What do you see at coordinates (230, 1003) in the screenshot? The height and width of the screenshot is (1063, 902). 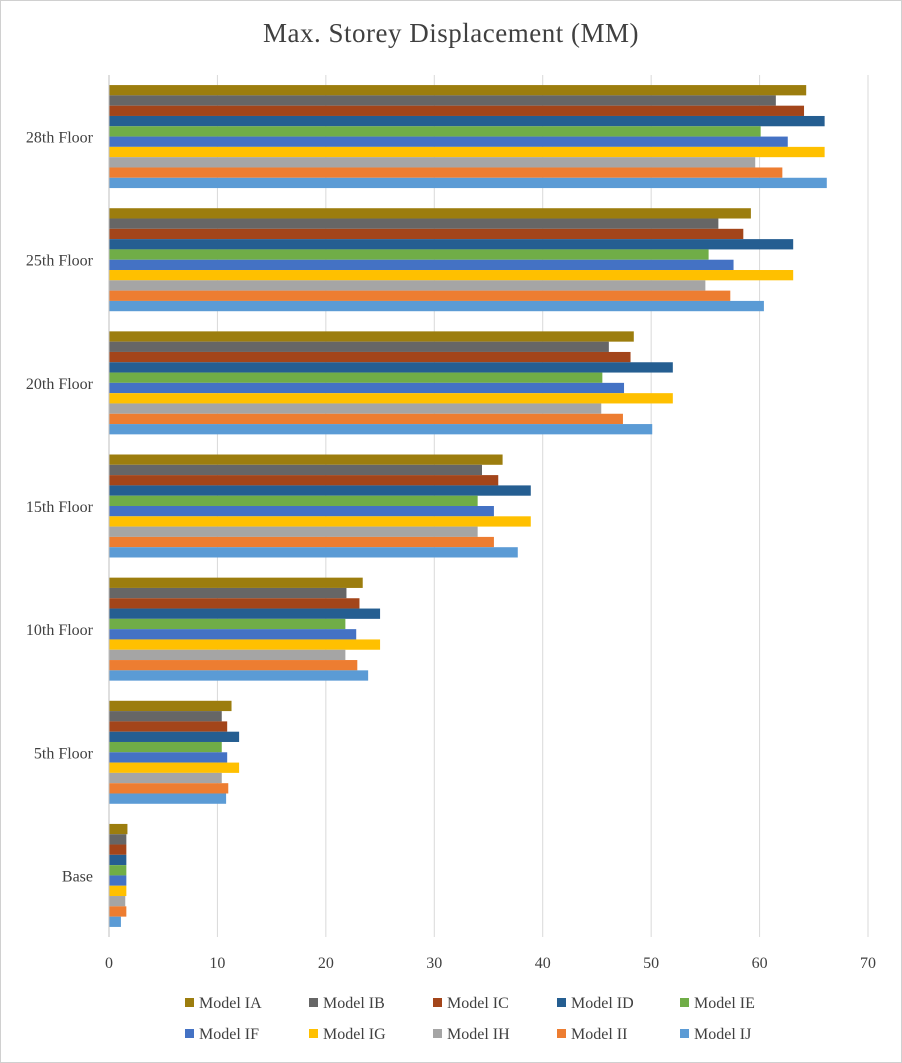 I see `legend-label-model-ia: Model IA` at bounding box center [230, 1003].